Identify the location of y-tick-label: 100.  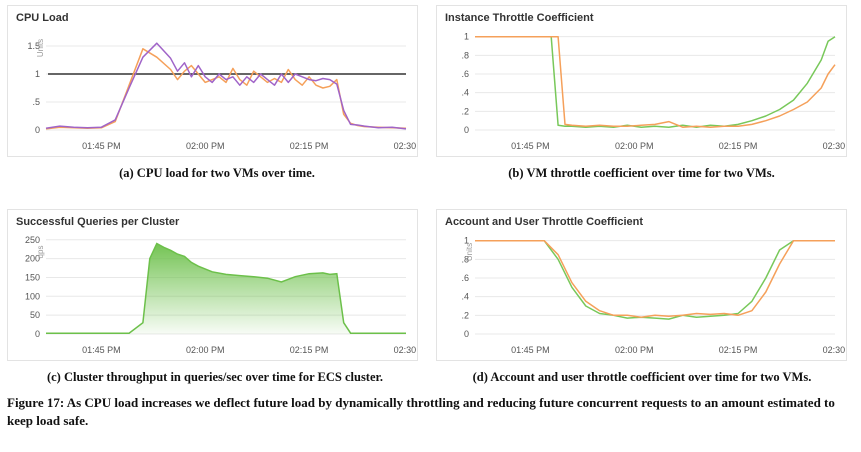
(32, 296).